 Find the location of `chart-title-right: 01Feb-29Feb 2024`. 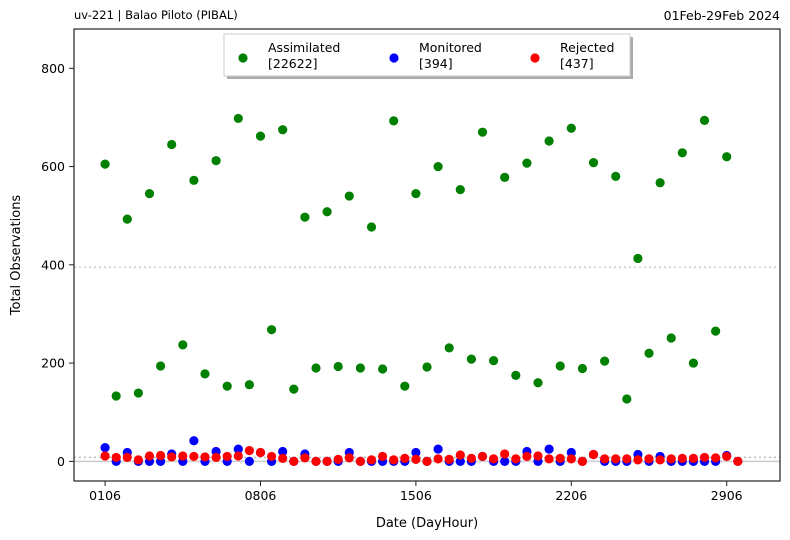

chart-title-right: 01Feb-29Feb 2024 is located at coordinates (721, 15).